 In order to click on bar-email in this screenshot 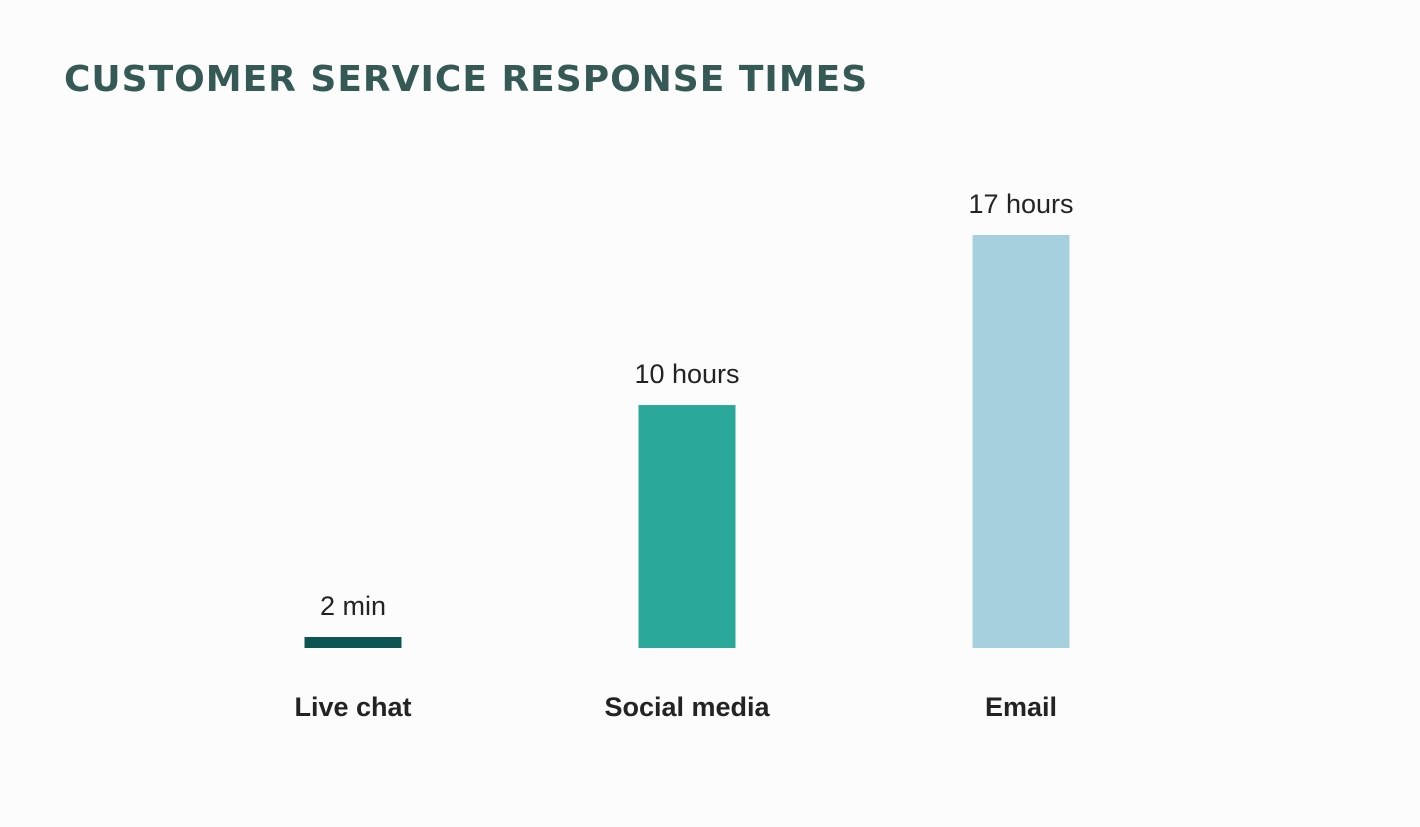, I will do `click(1021, 441)`.